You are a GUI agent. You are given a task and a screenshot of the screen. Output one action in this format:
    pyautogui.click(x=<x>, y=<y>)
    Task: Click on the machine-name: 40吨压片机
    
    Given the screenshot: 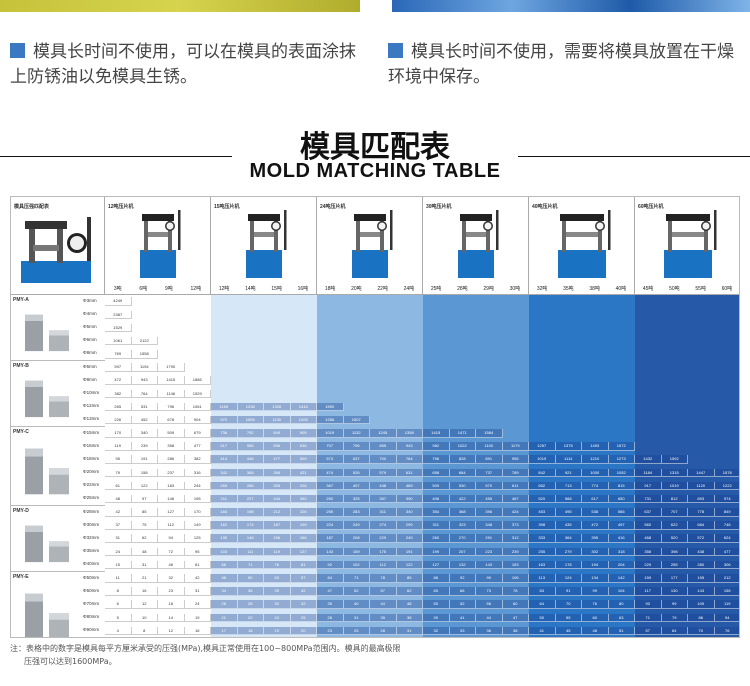 What is the action you would take?
    pyautogui.click(x=545, y=207)
    